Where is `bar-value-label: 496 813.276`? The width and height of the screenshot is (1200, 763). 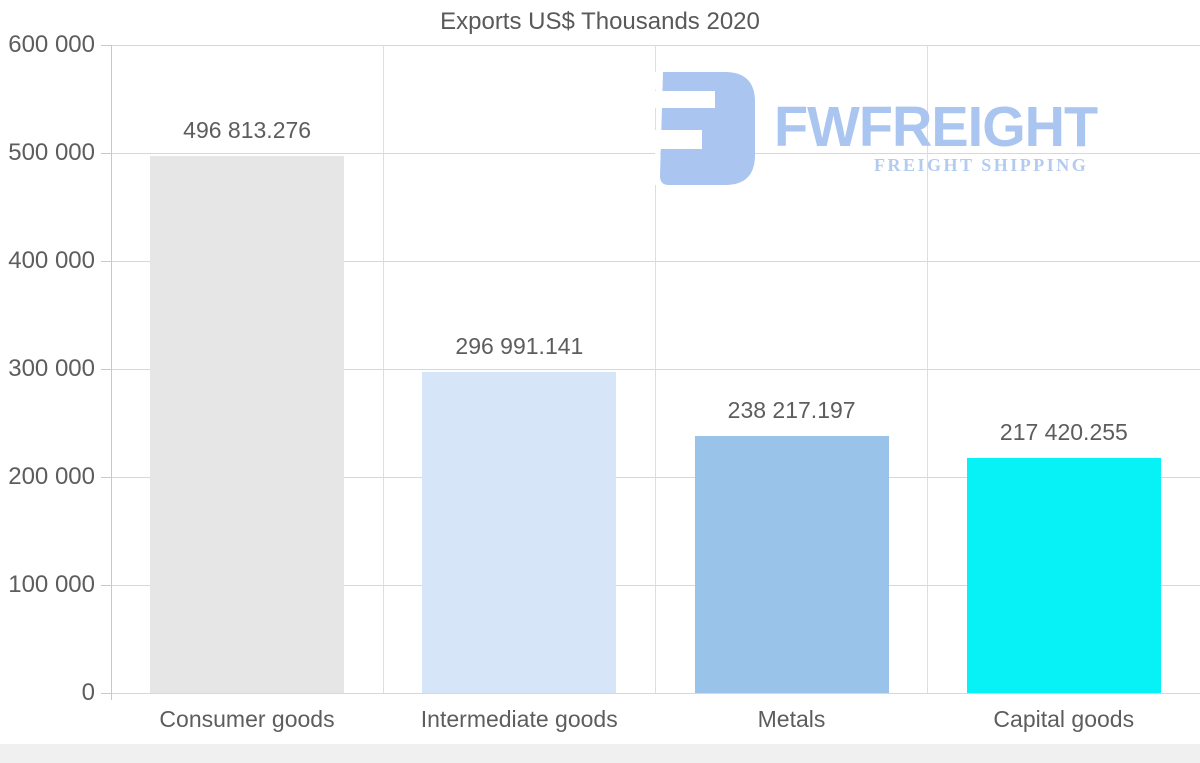 bar-value-label: 496 813.276 is located at coordinates (247, 130).